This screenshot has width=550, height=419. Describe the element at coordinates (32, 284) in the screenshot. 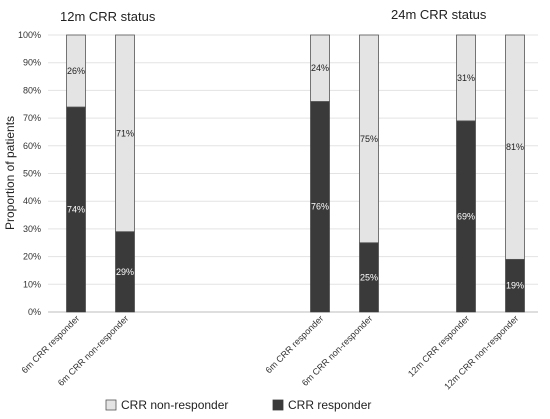

I see `y-tick-label: 10%` at that location.